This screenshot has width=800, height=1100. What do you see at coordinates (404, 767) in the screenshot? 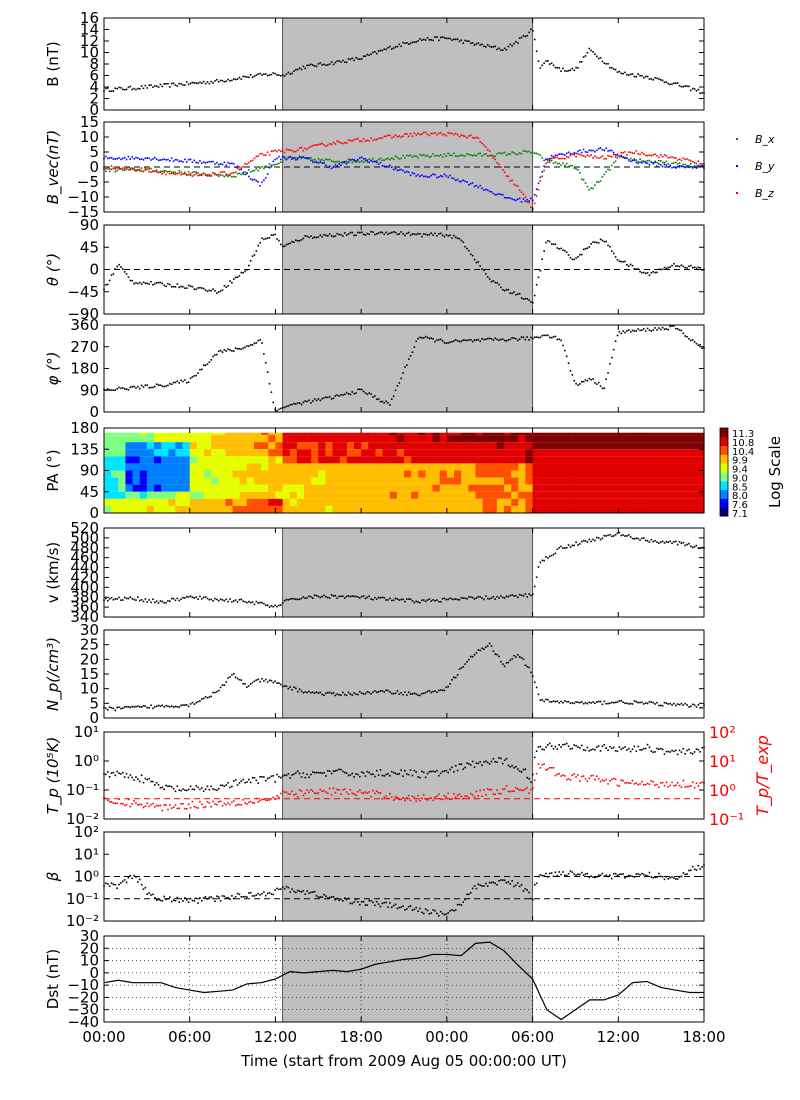
I see `series-t-p` at bounding box center [404, 767].